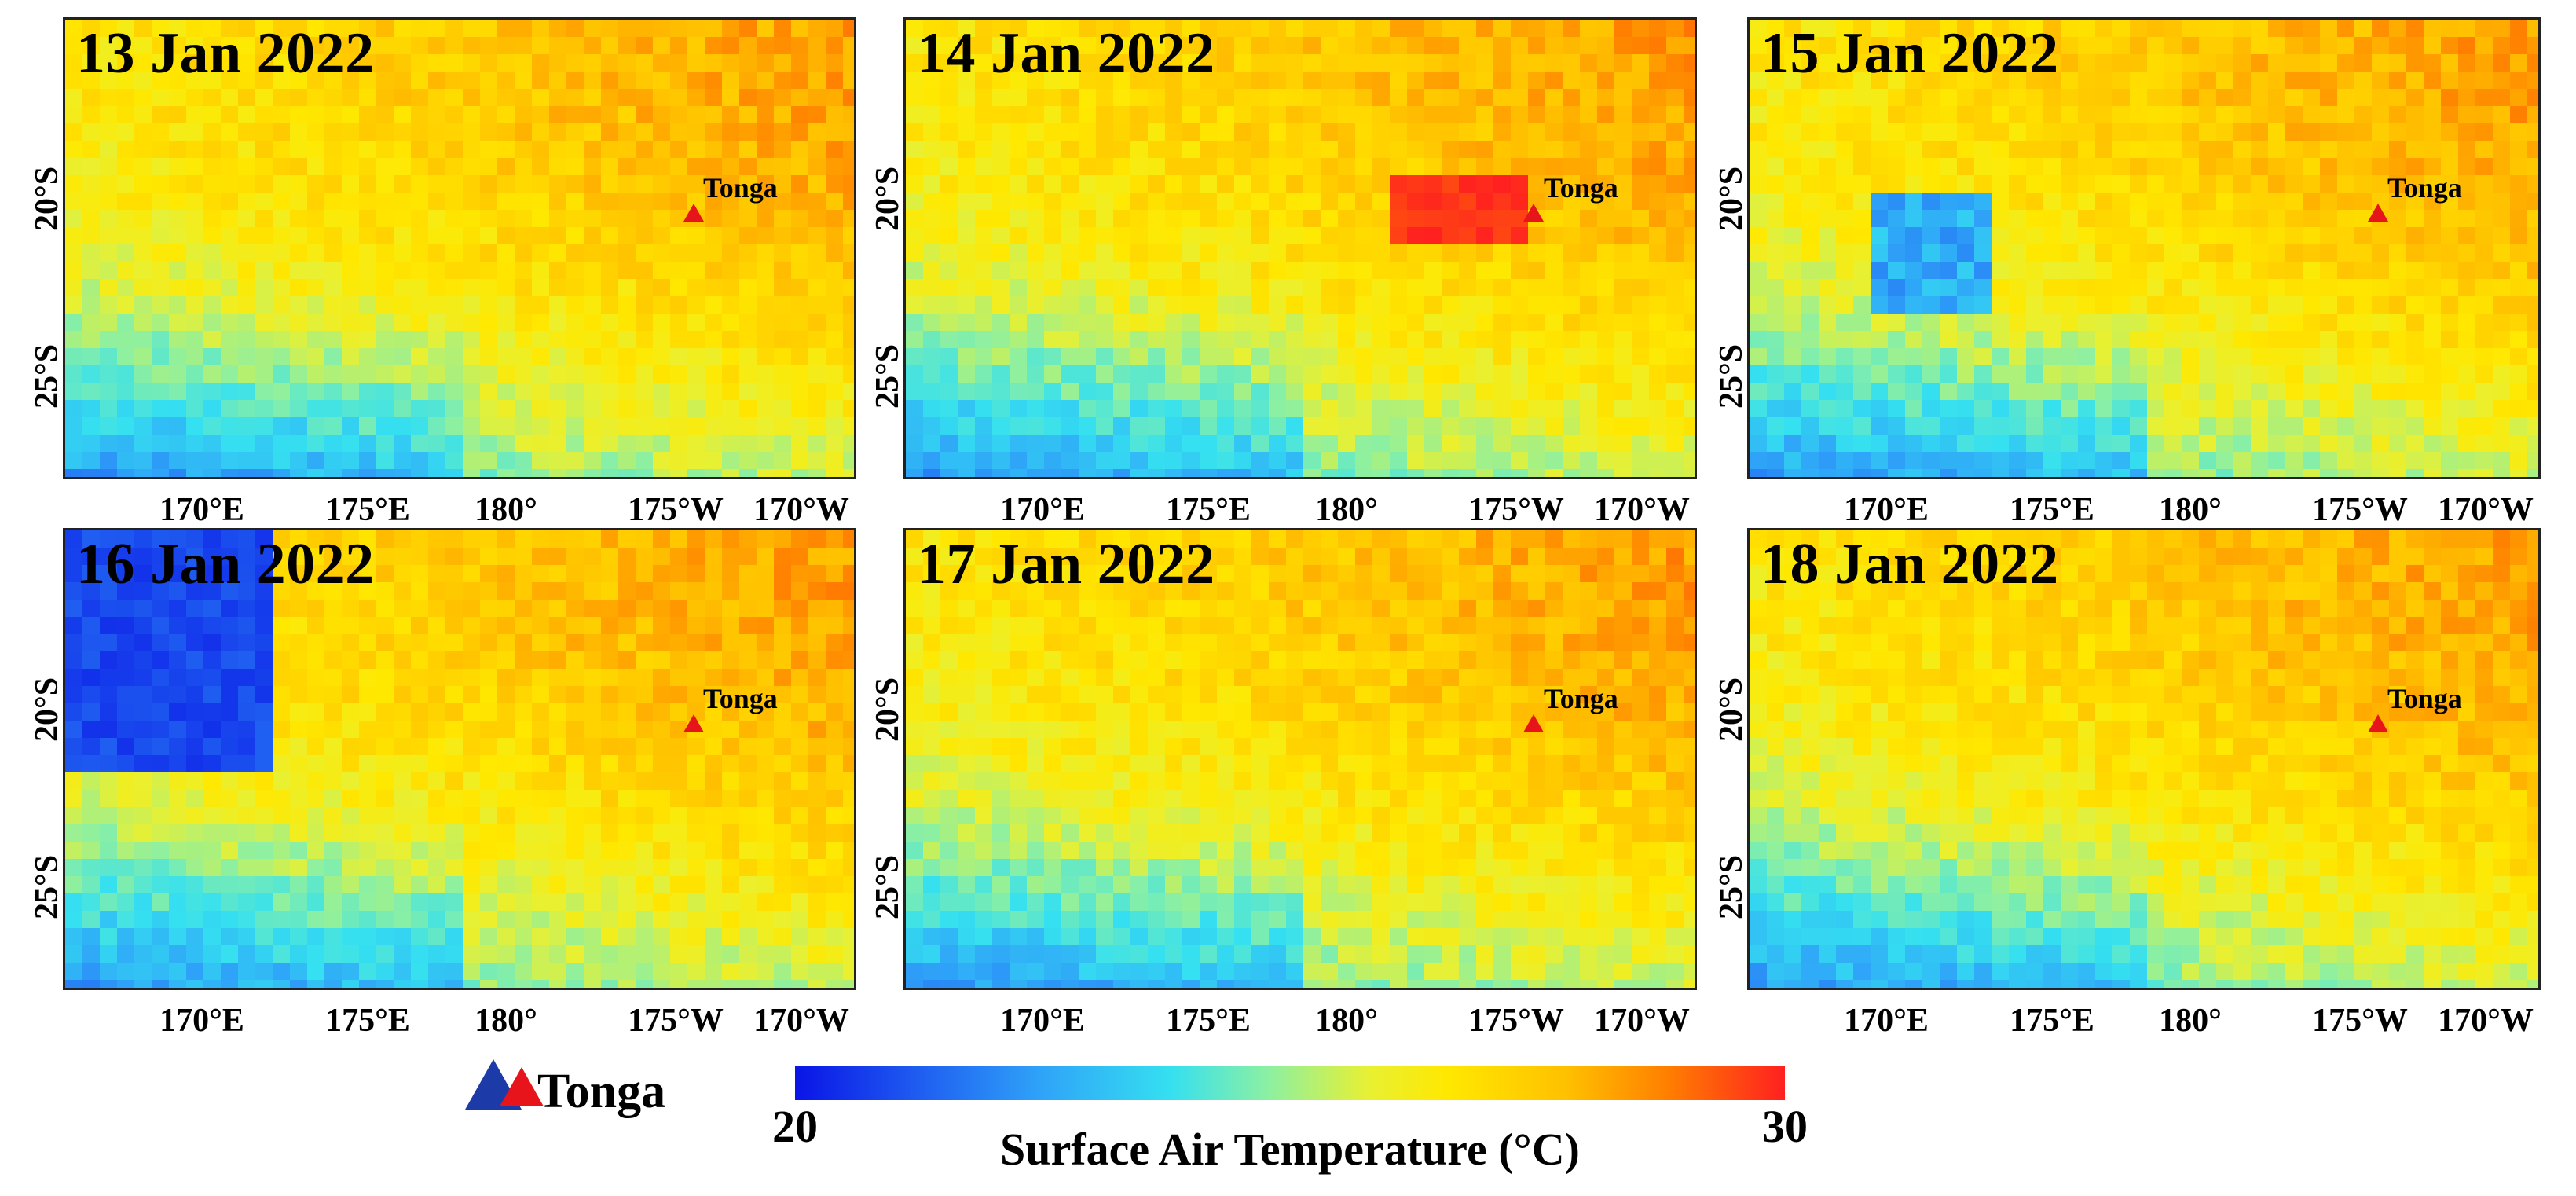 The width and height of the screenshot is (2576, 1196). I want to click on map-area: 15 Jan 2022 Tonga, so click(2144, 248).